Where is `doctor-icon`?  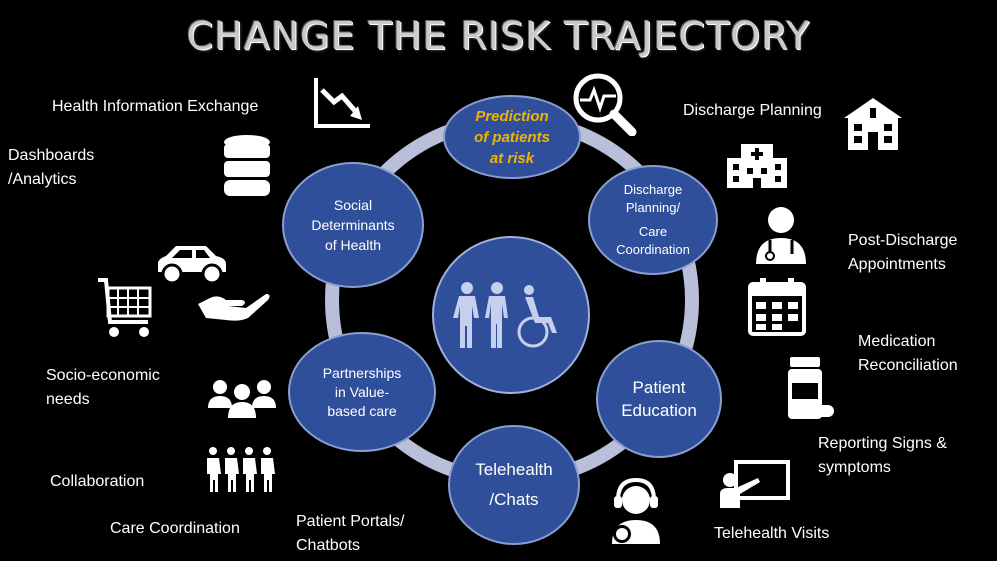
doctor-icon is located at coordinates (781, 235).